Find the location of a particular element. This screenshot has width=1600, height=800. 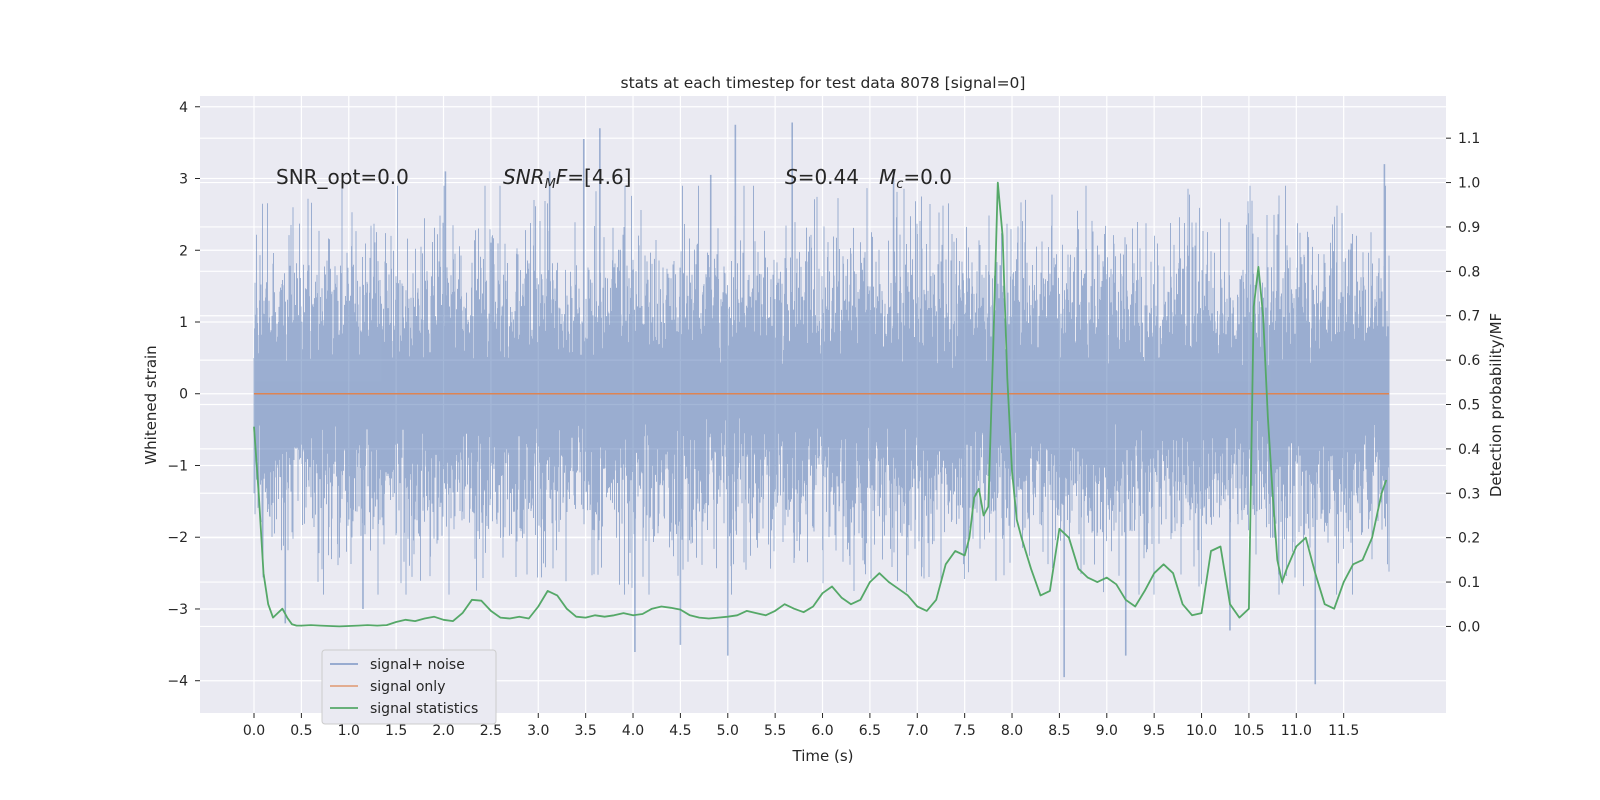

x-tick-label: 2.0 is located at coordinates (443, 731).